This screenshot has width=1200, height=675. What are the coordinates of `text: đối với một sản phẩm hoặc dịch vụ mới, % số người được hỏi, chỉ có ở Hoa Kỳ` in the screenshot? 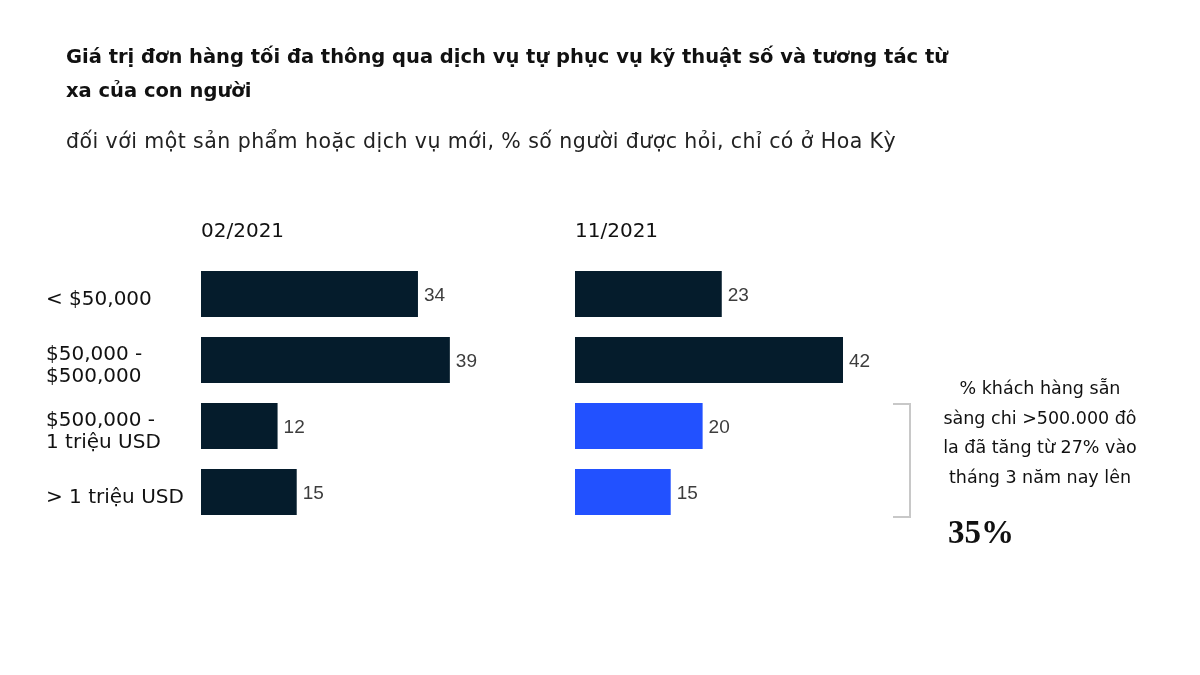 It's located at (481, 141).